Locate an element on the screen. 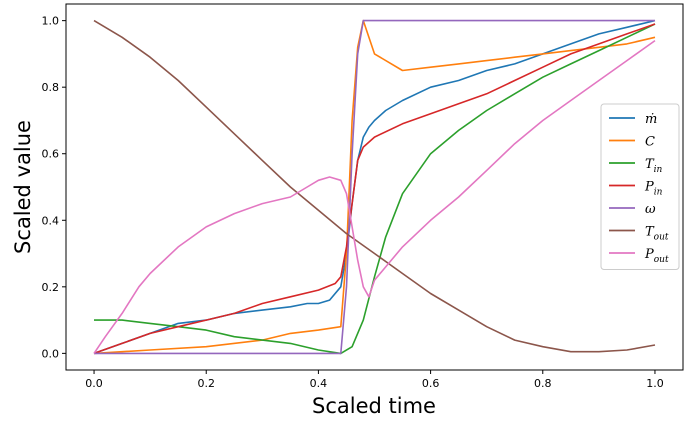 The image size is (698, 422). legend-label-1: C is located at coordinates (650, 142).